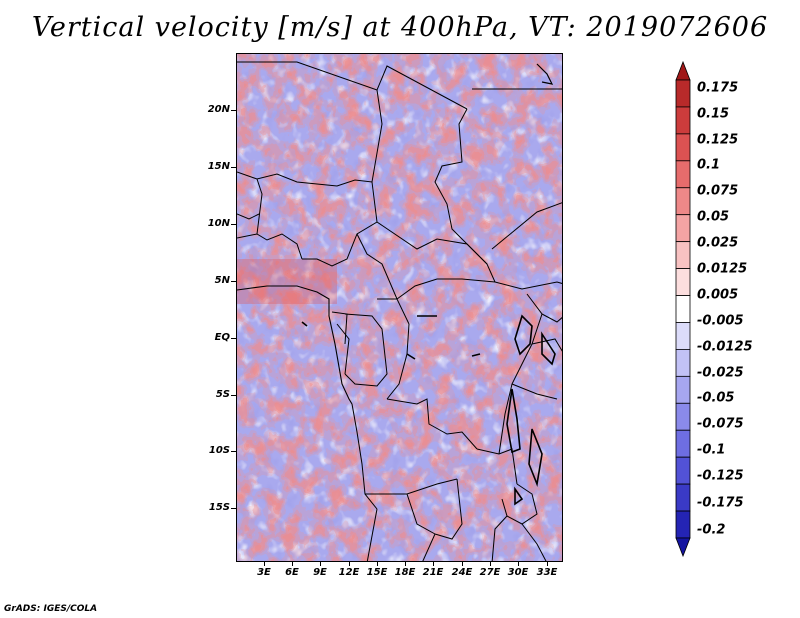 Image resolution: width=800 pixels, height=618 pixels. I want to click on lon-label-33e: 33E, so click(547, 572).